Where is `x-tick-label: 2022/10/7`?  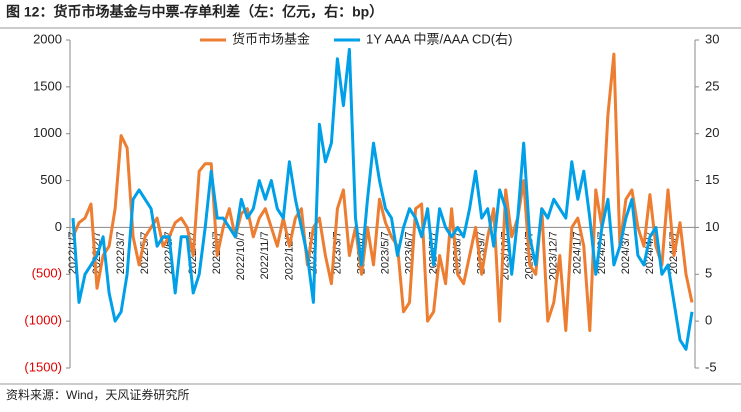
x-tick-label: 2022/10/7 is located at coordinates (241, 255).